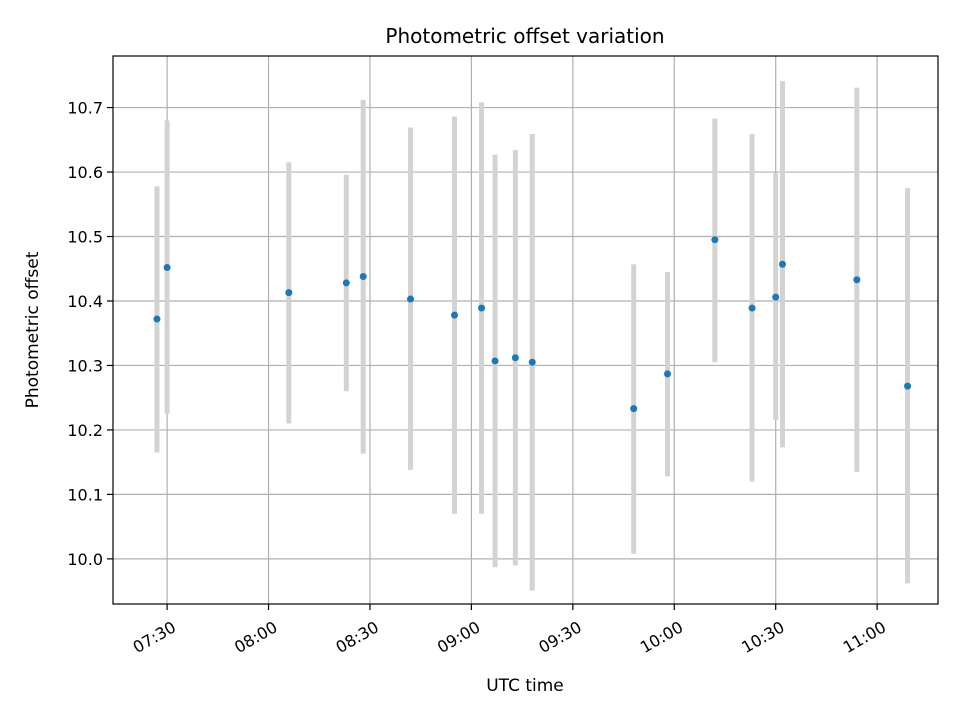 This screenshot has width=960, height=720. What do you see at coordinates (85, 301) in the screenshot?
I see `y-tick-label: 10.4` at bounding box center [85, 301].